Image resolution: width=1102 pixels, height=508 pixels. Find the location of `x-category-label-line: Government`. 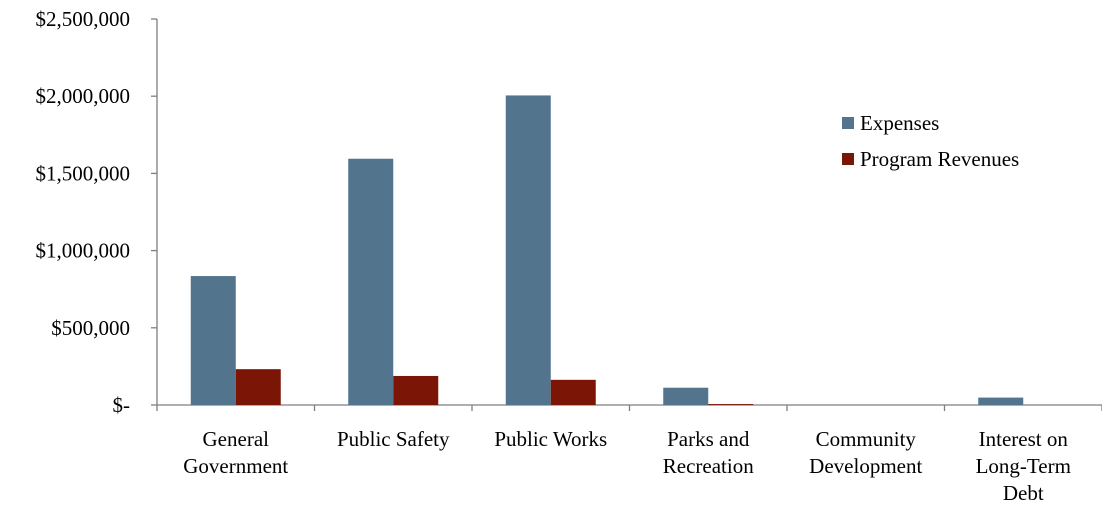

x-category-label-line: Government is located at coordinates (235, 466).